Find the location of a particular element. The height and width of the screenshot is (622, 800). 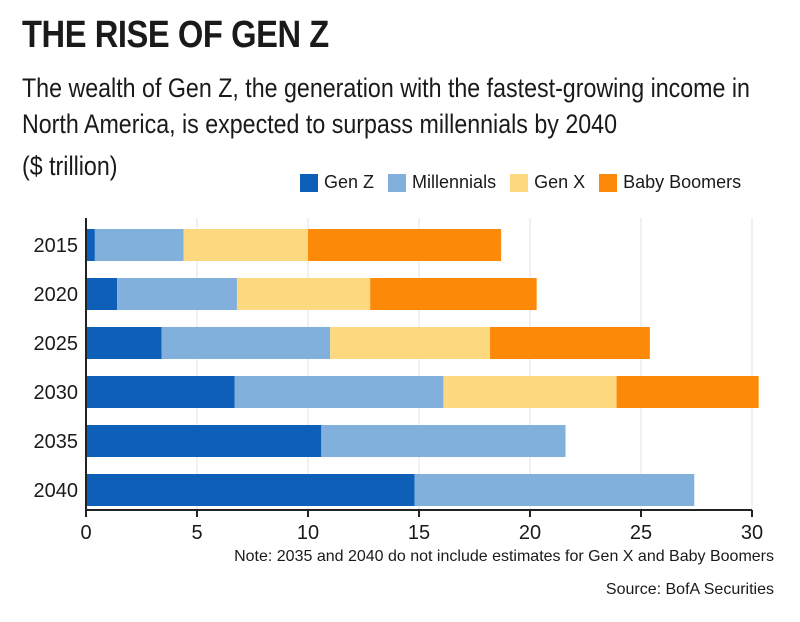

legend-label-gen-z: Gen Z is located at coordinates (349, 182).